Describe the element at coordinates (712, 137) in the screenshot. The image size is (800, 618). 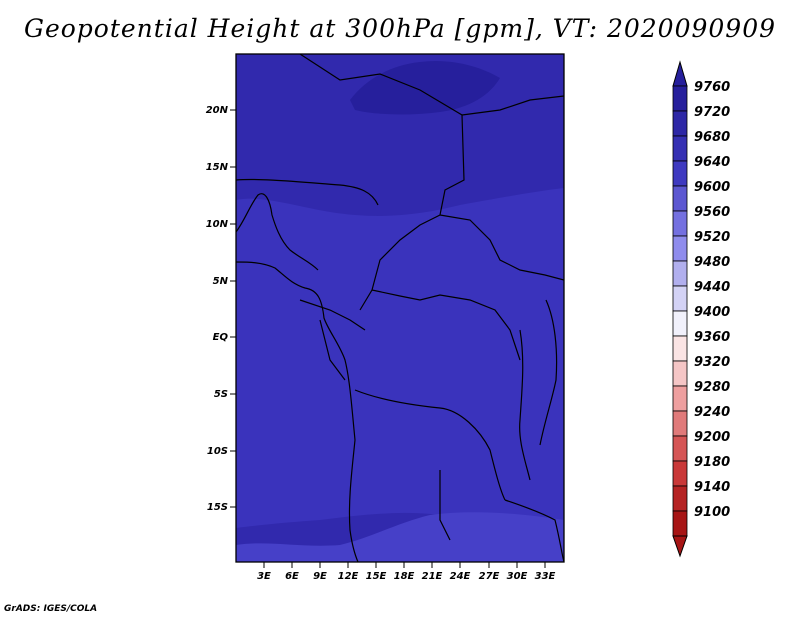
I see `colorbar-label: 9680` at that location.